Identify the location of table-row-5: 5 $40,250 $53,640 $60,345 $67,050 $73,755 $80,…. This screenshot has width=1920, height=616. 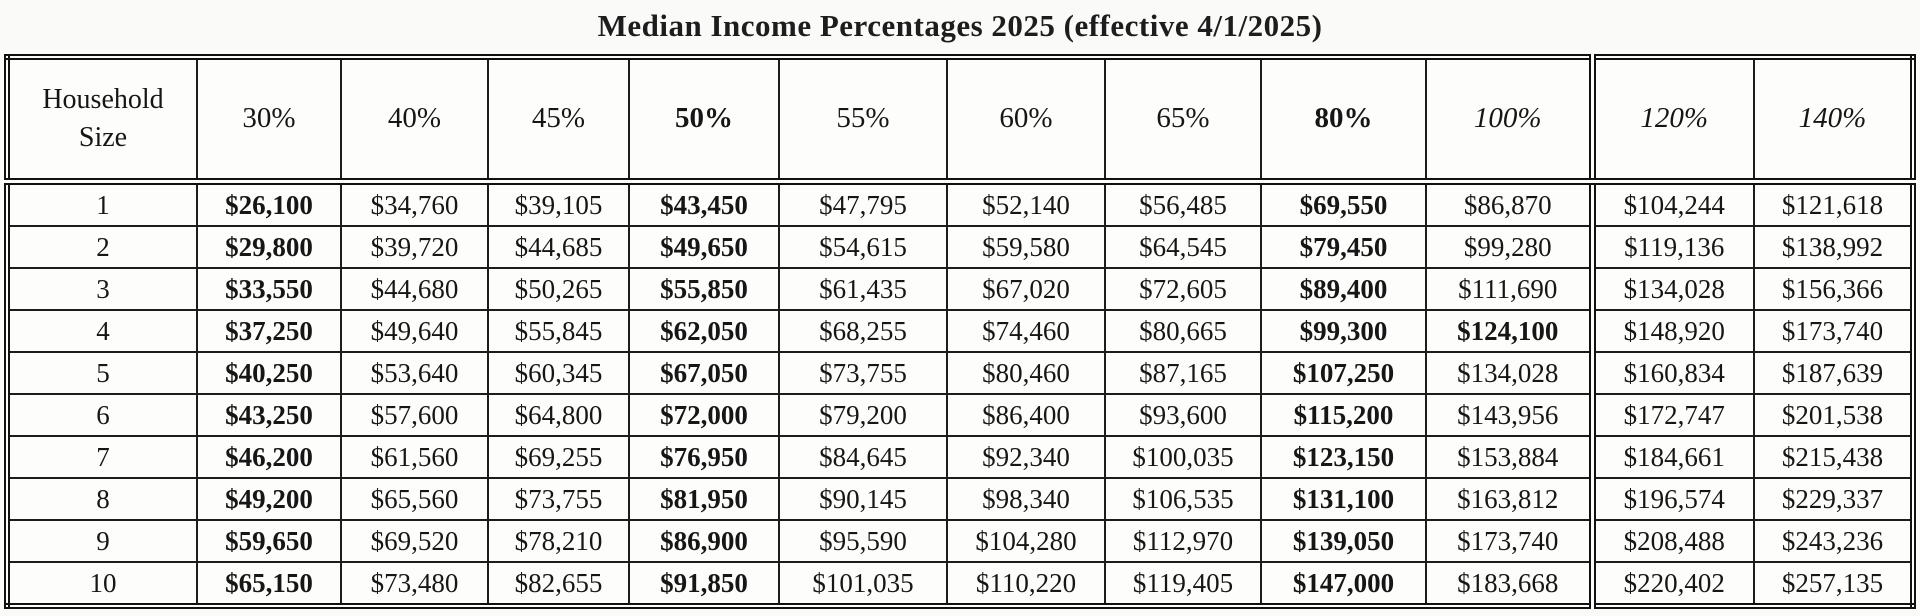
(960, 373).